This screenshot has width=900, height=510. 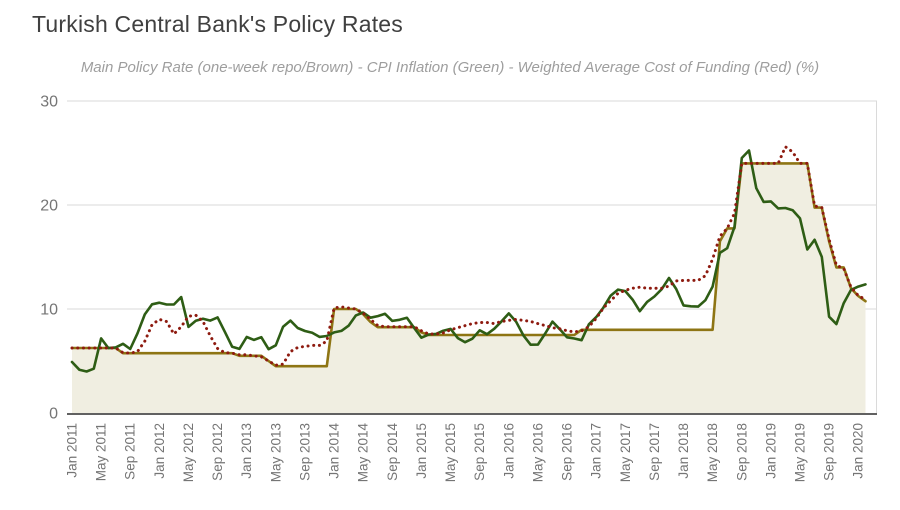 What do you see at coordinates (712, 452) in the screenshot?
I see `x-axis-tick-label: May 2018` at bounding box center [712, 452].